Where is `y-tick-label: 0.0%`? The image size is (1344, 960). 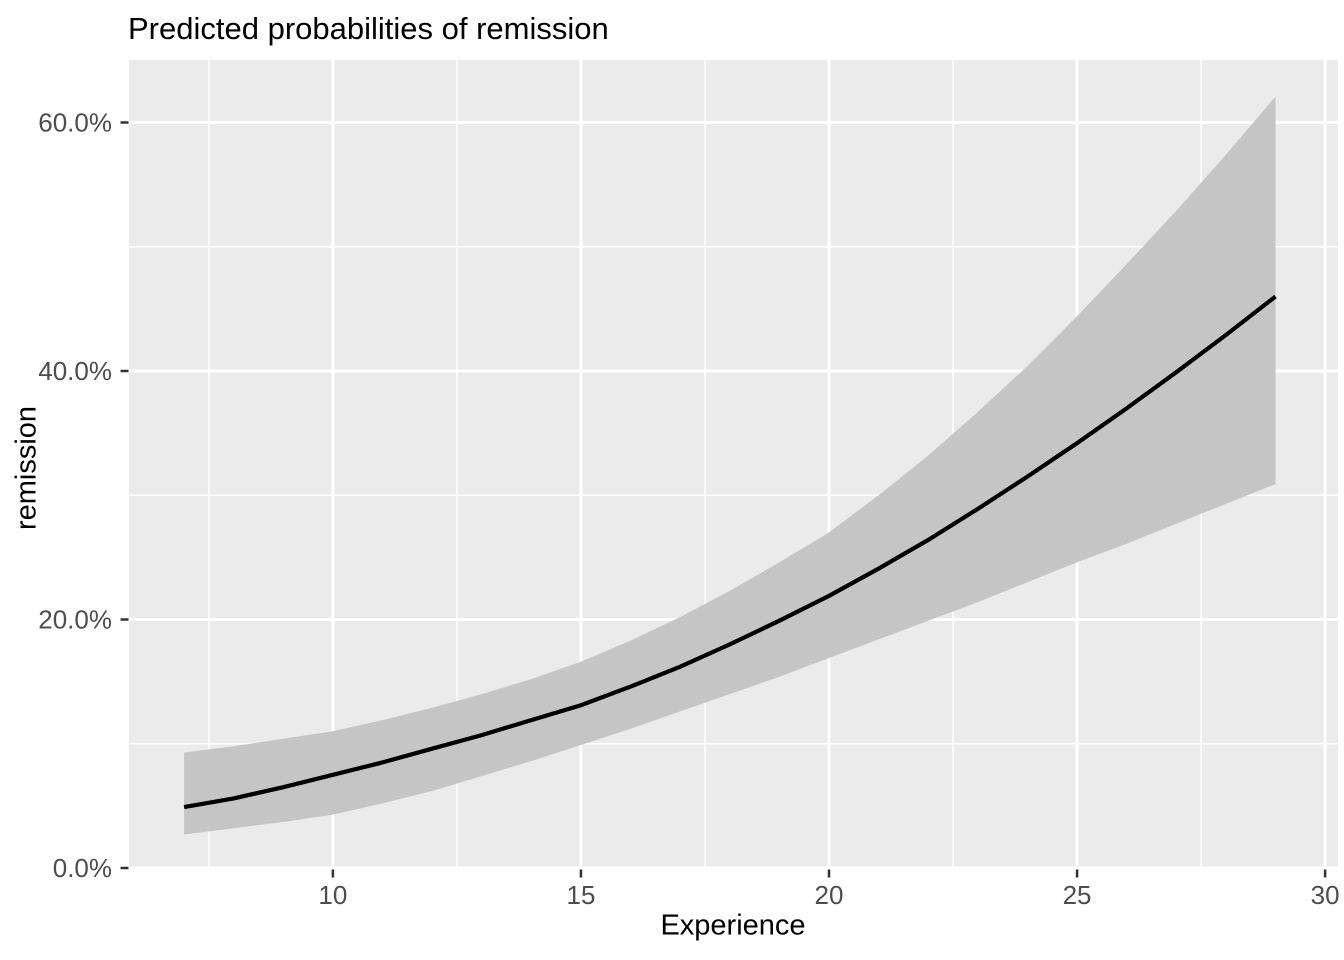 y-tick-label: 0.0% is located at coordinates (82, 868).